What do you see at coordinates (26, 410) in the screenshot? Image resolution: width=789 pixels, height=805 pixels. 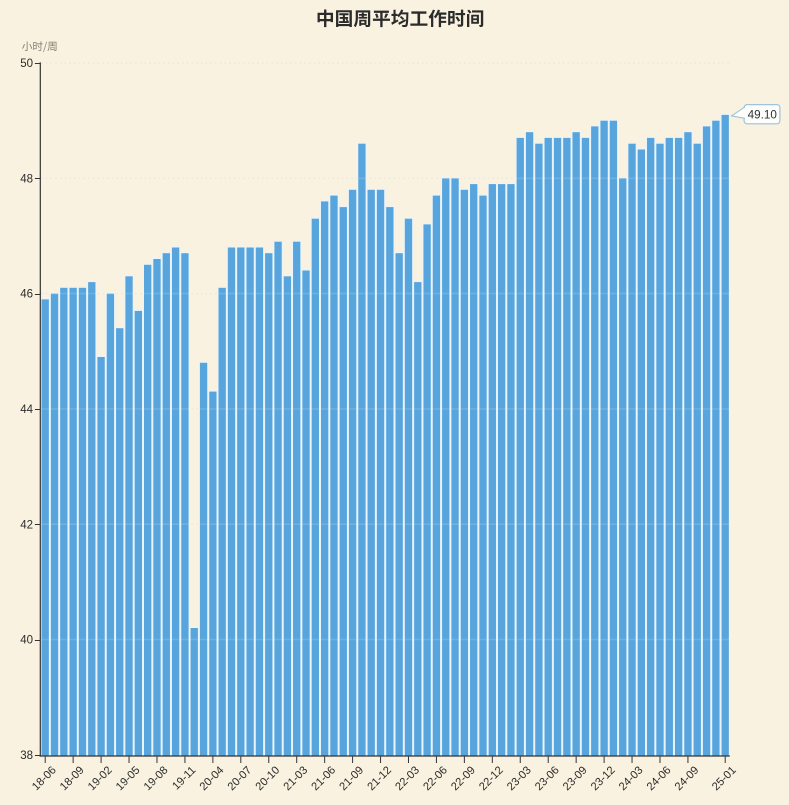 I see `svg-text: 44` at bounding box center [26, 410].